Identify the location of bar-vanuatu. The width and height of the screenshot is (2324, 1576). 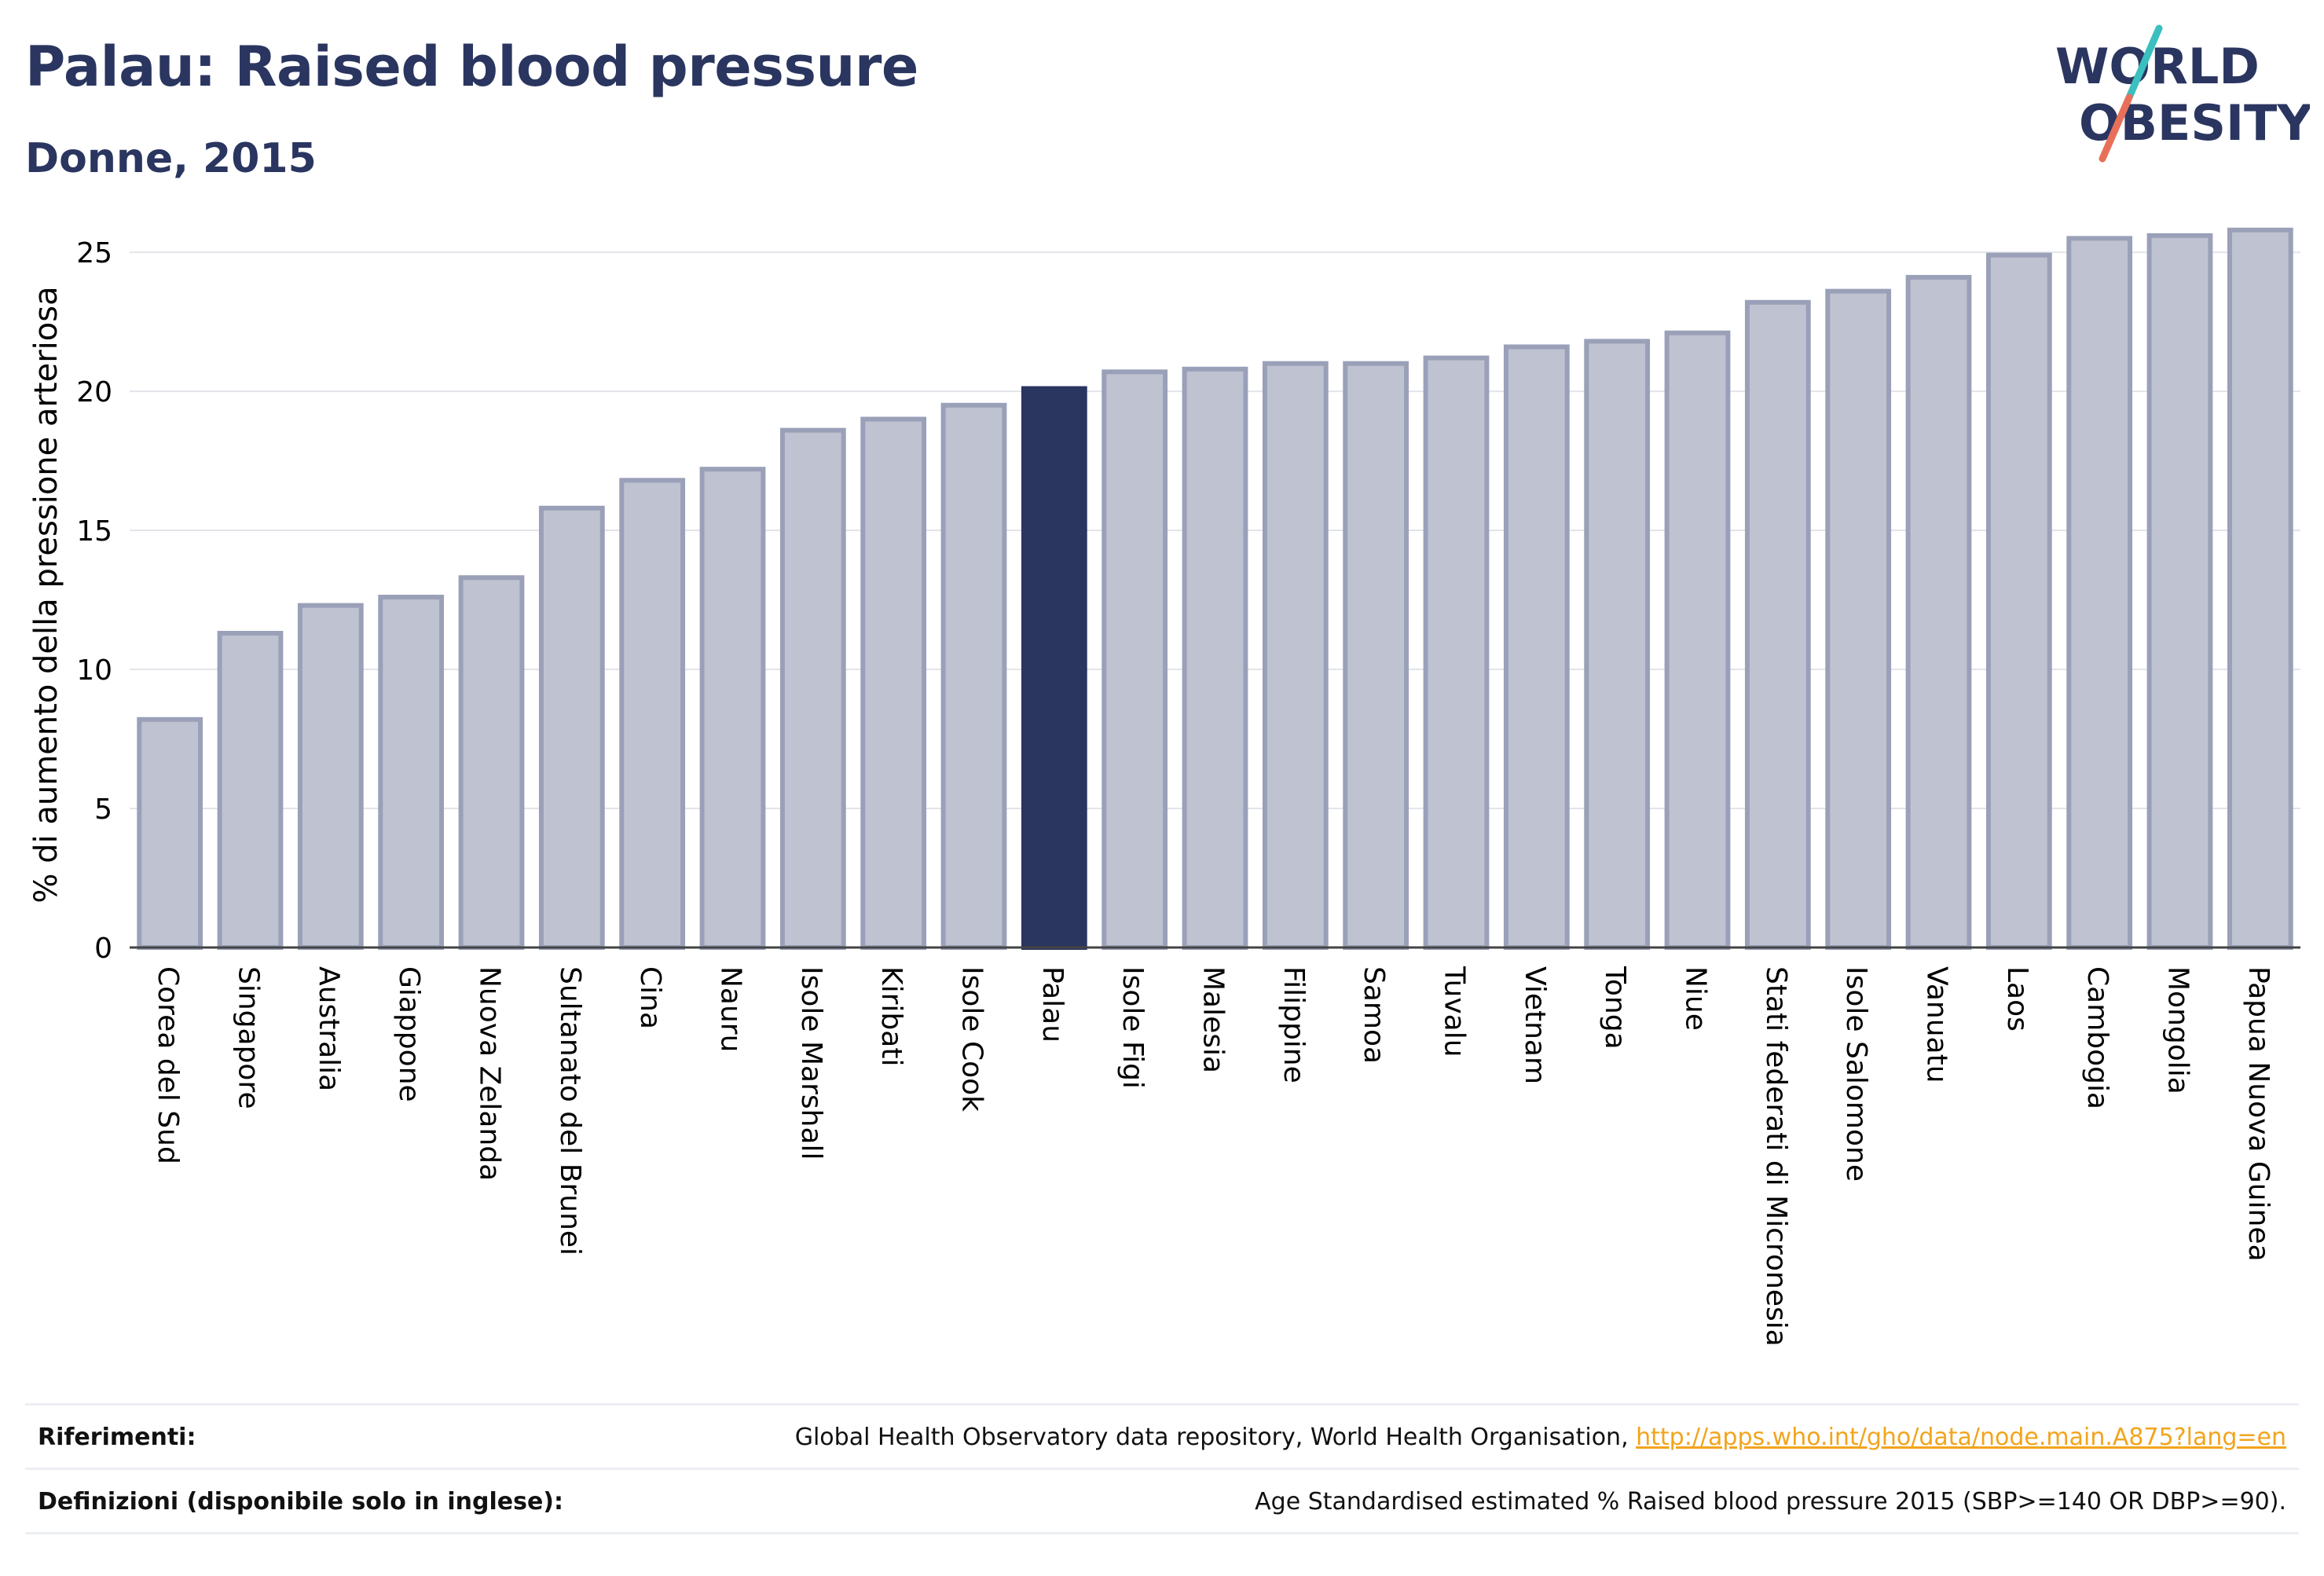
(1938, 612).